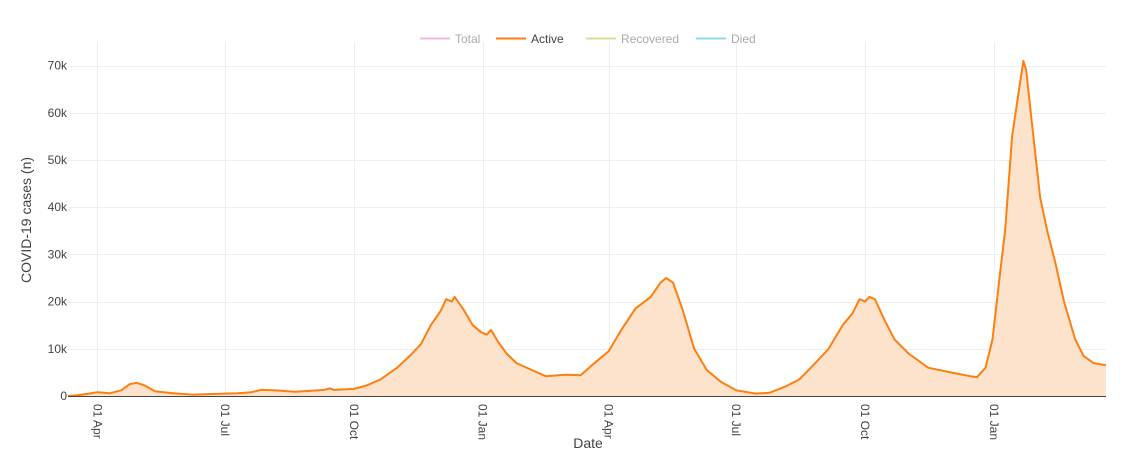 This screenshot has height=465, width=1132. I want to click on y-tick-labels: 0 10k 20k 30k 40k 50k 60k 70k, so click(58, 231).